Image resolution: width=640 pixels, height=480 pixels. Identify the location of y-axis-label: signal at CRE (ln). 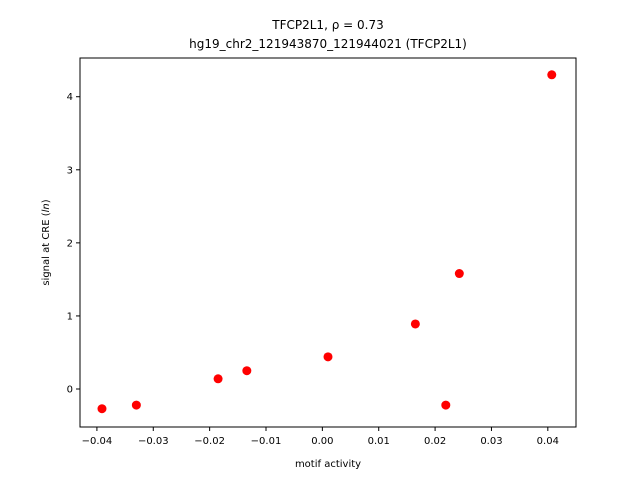
(46, 242).